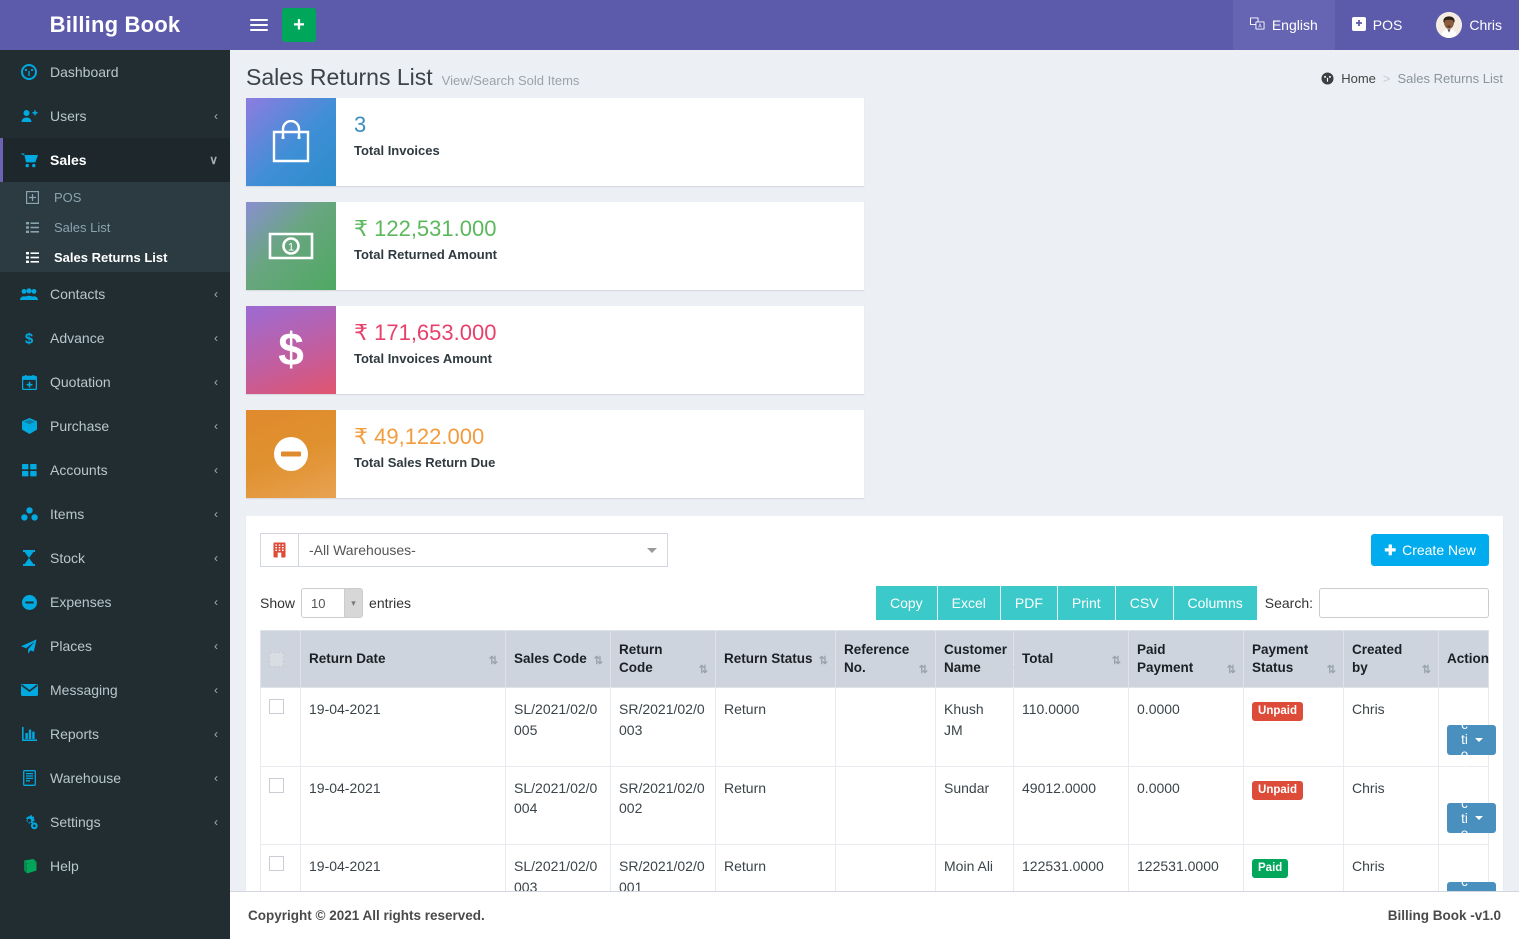 This screenshot has height=939, width=1519. I want to click on cell-created-by: Chris, so click(1391, 867).